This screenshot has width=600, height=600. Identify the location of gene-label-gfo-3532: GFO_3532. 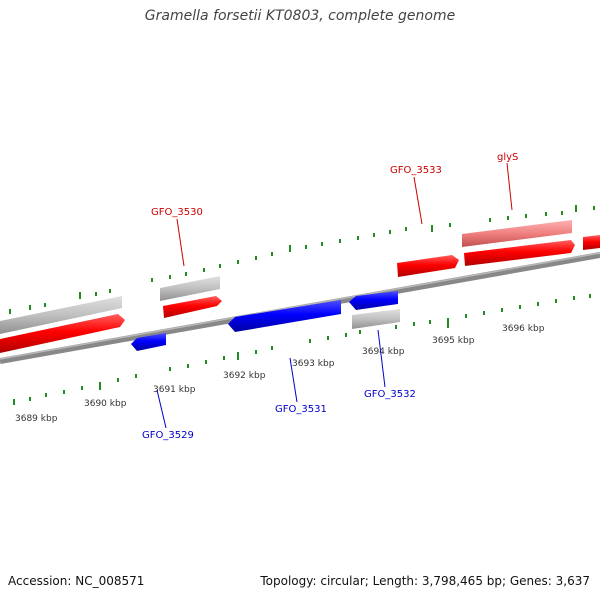
(390, 394).